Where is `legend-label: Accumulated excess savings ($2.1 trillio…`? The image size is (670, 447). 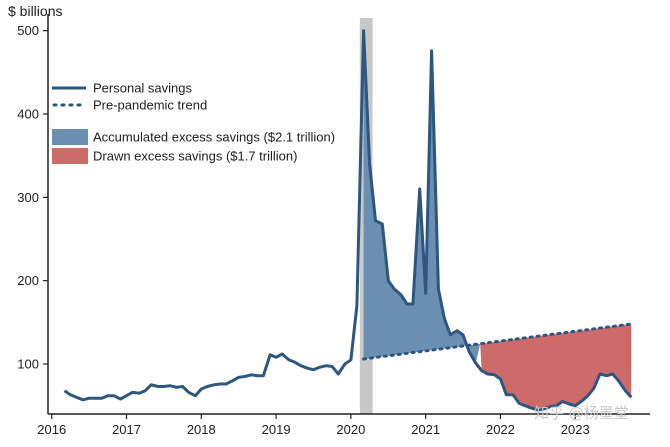
legend-label: Accumulated excess savings ($2.1 trillio… is located at coordinates (214, 137).